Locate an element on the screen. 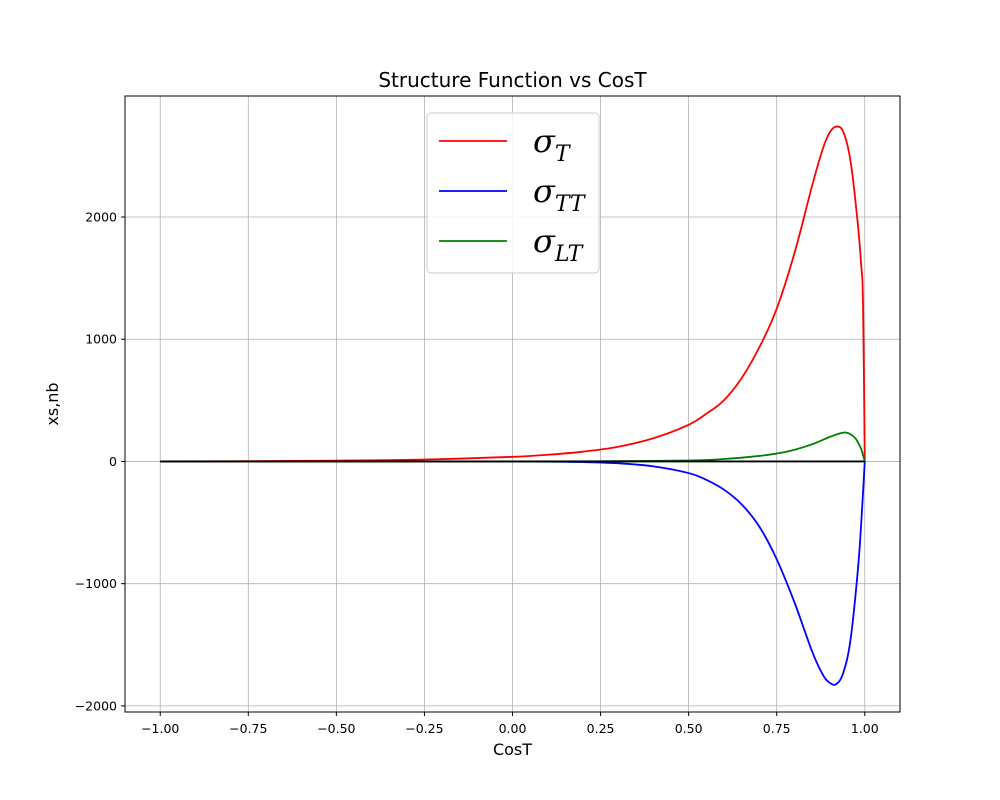 This screenshot has width=1000, height=800. x-tick-label: 0.50 is located at coordinates (689, 728).